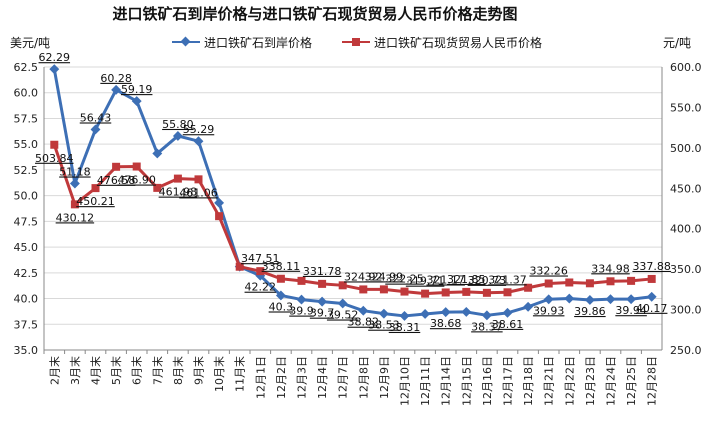 The height and width of the screenshot is (424, 712). I want to click on right-tick-label: 550.0, so click(686, 107).